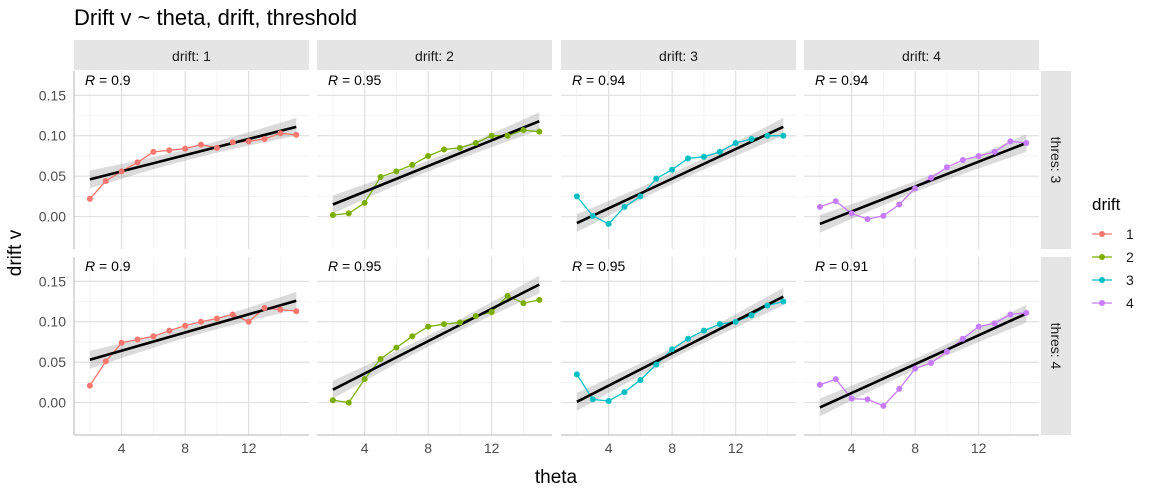 This screenshot has width=1150, height=500. Describe the element at coordinates (52, 217) in the screenshot. I see `y-tick-label: 0.00` at that location.